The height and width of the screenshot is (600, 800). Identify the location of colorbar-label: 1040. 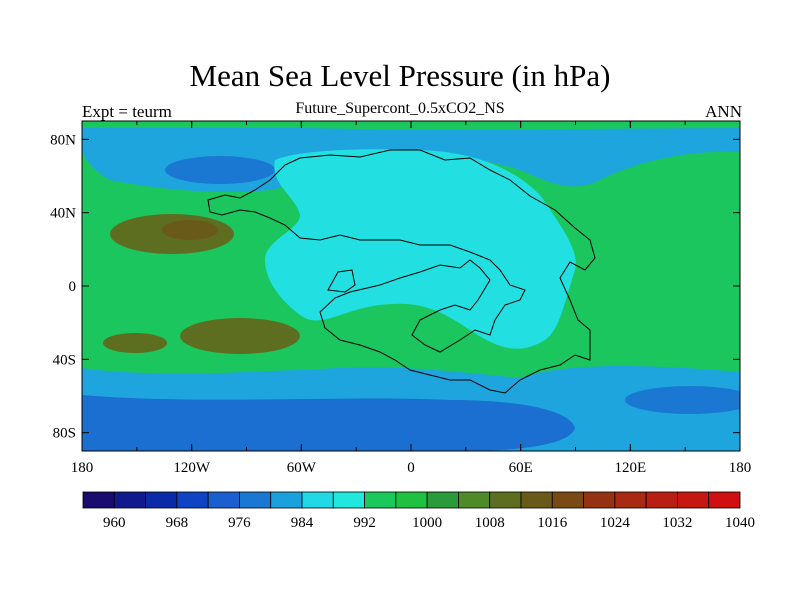
(740, 523).